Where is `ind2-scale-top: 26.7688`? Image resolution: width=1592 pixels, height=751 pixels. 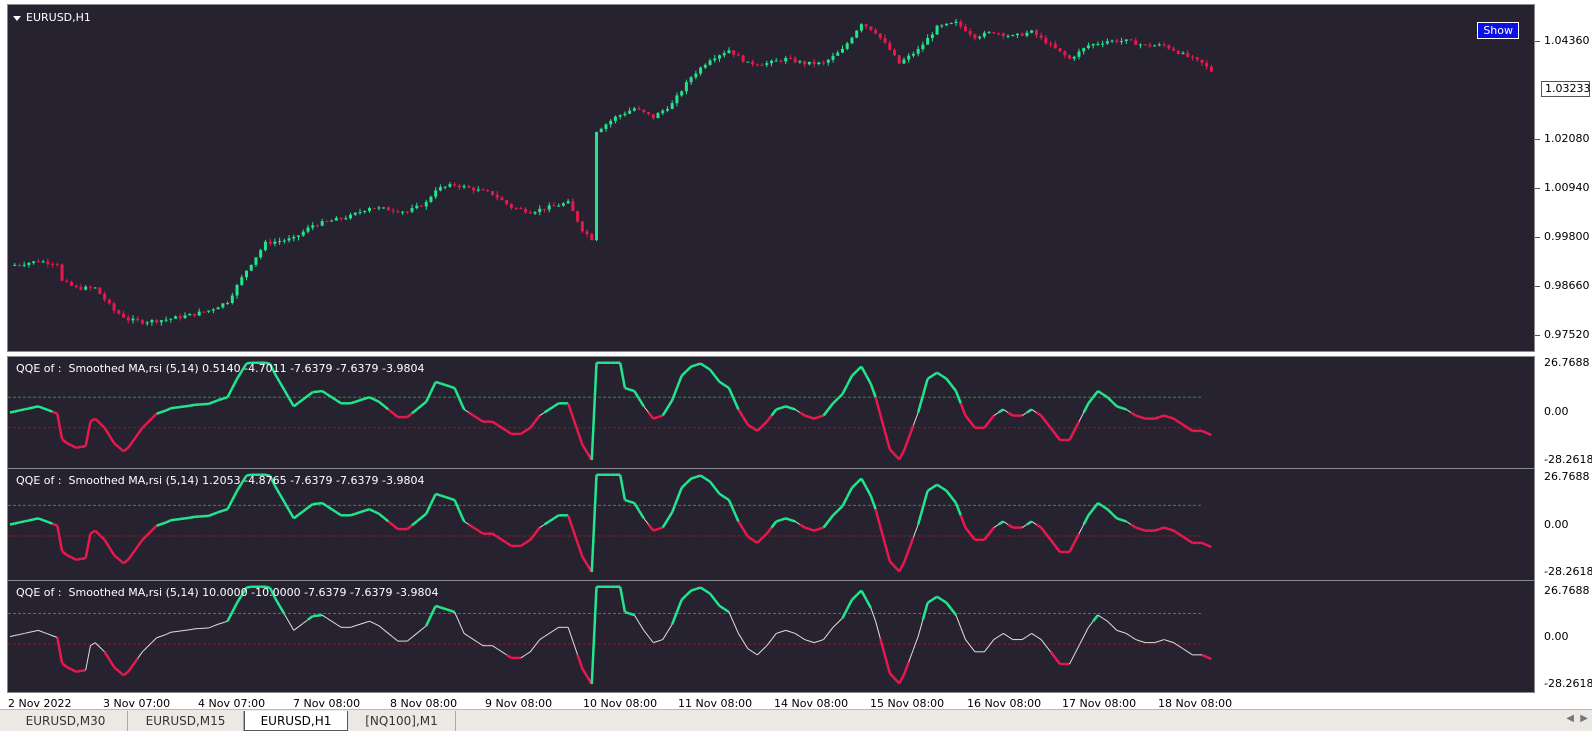 ind2-scale-top: 26.7688 is located at coordinates (1567, 476).